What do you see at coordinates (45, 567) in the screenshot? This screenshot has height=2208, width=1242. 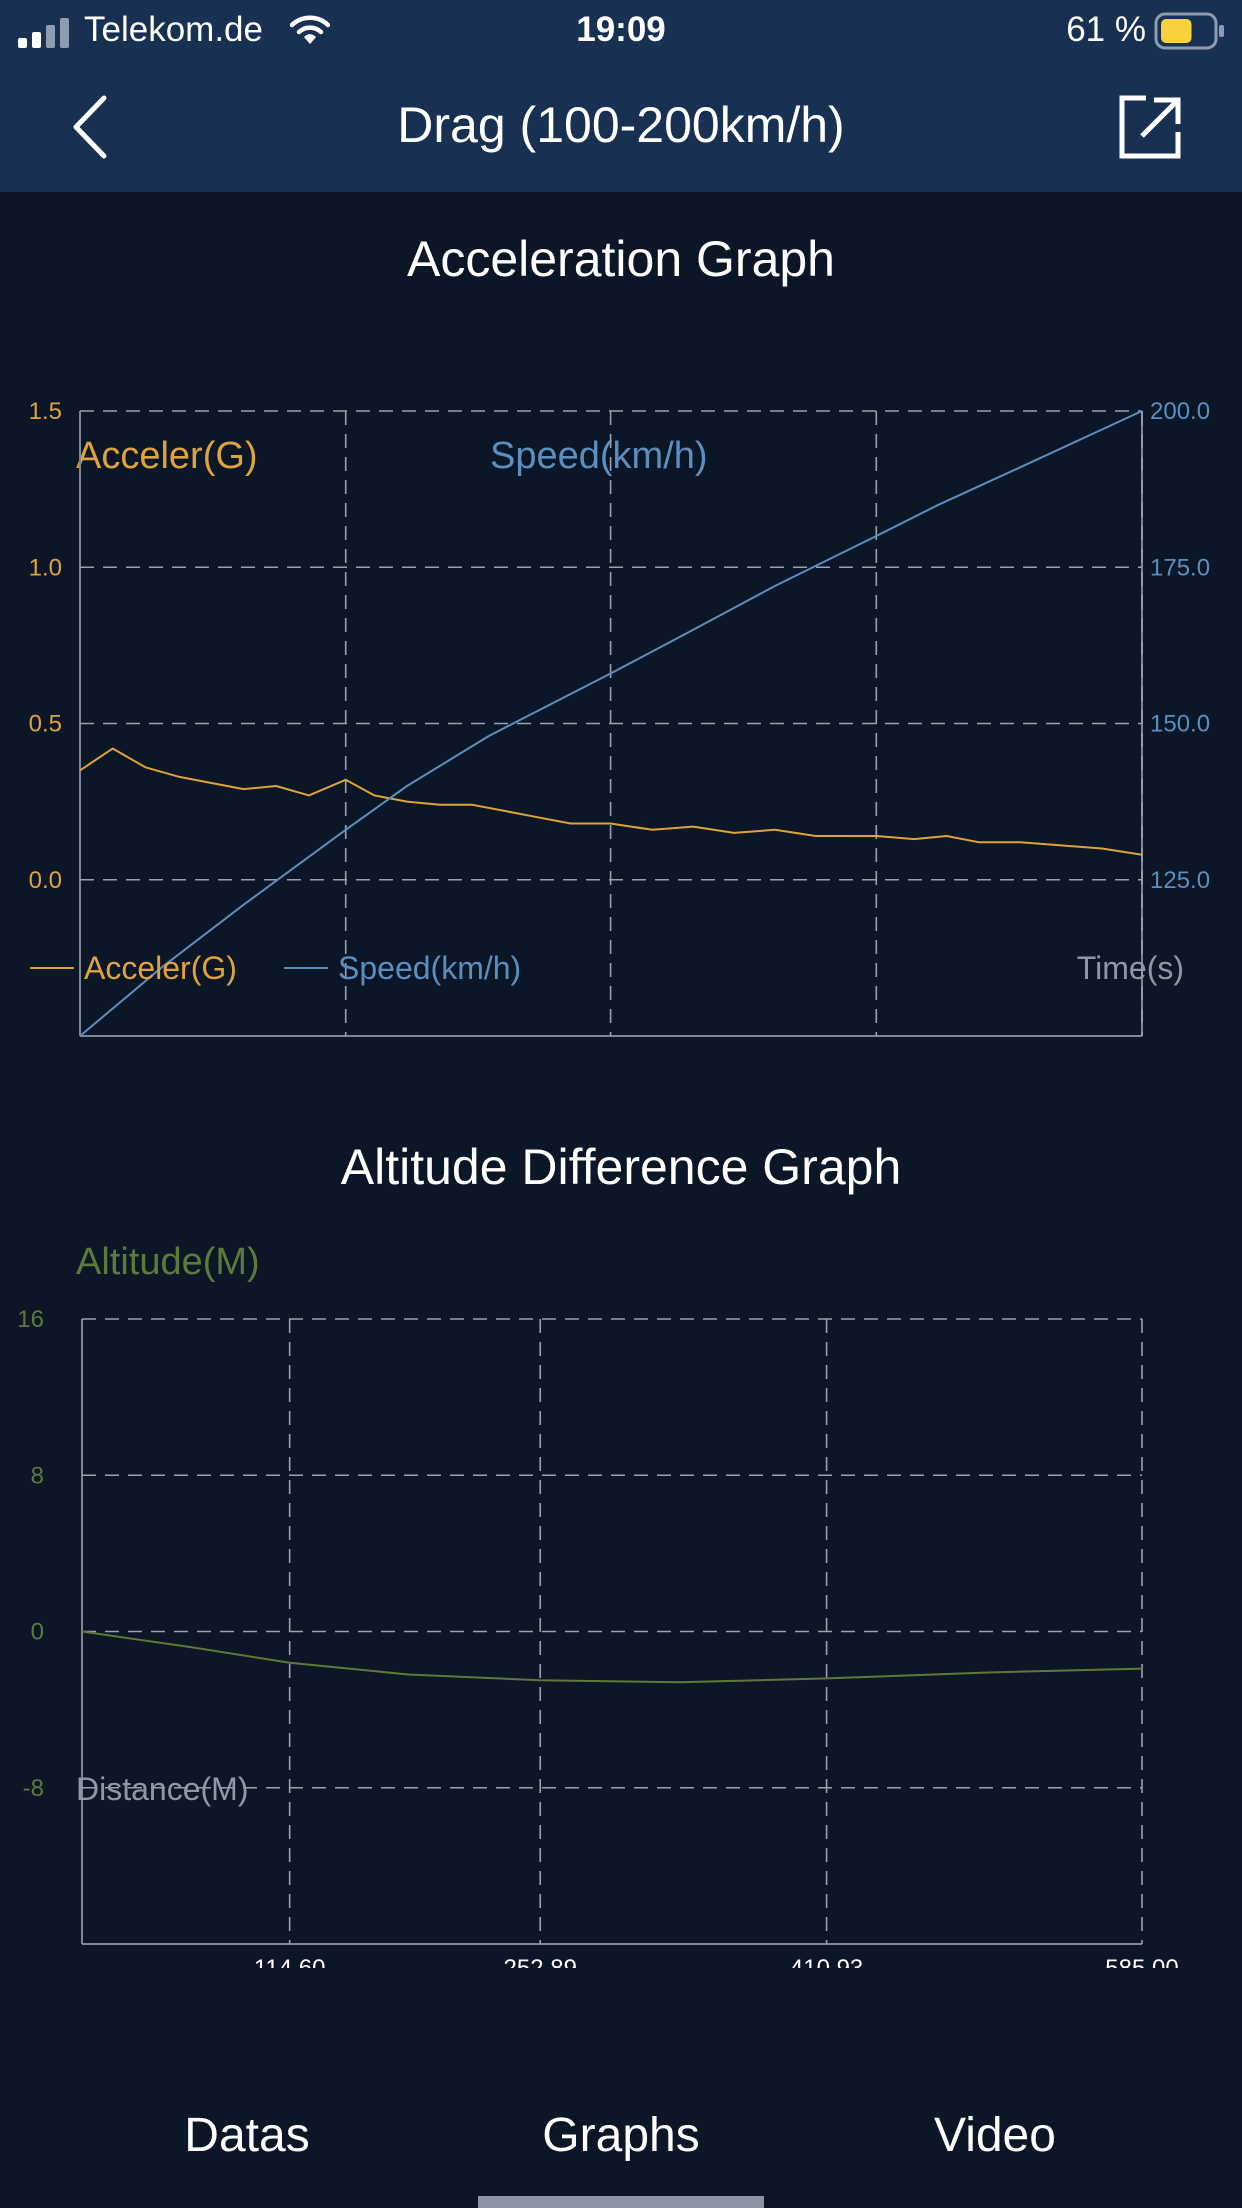 I see `y-tick-label: 1.0` at bounding box center [45, 567].